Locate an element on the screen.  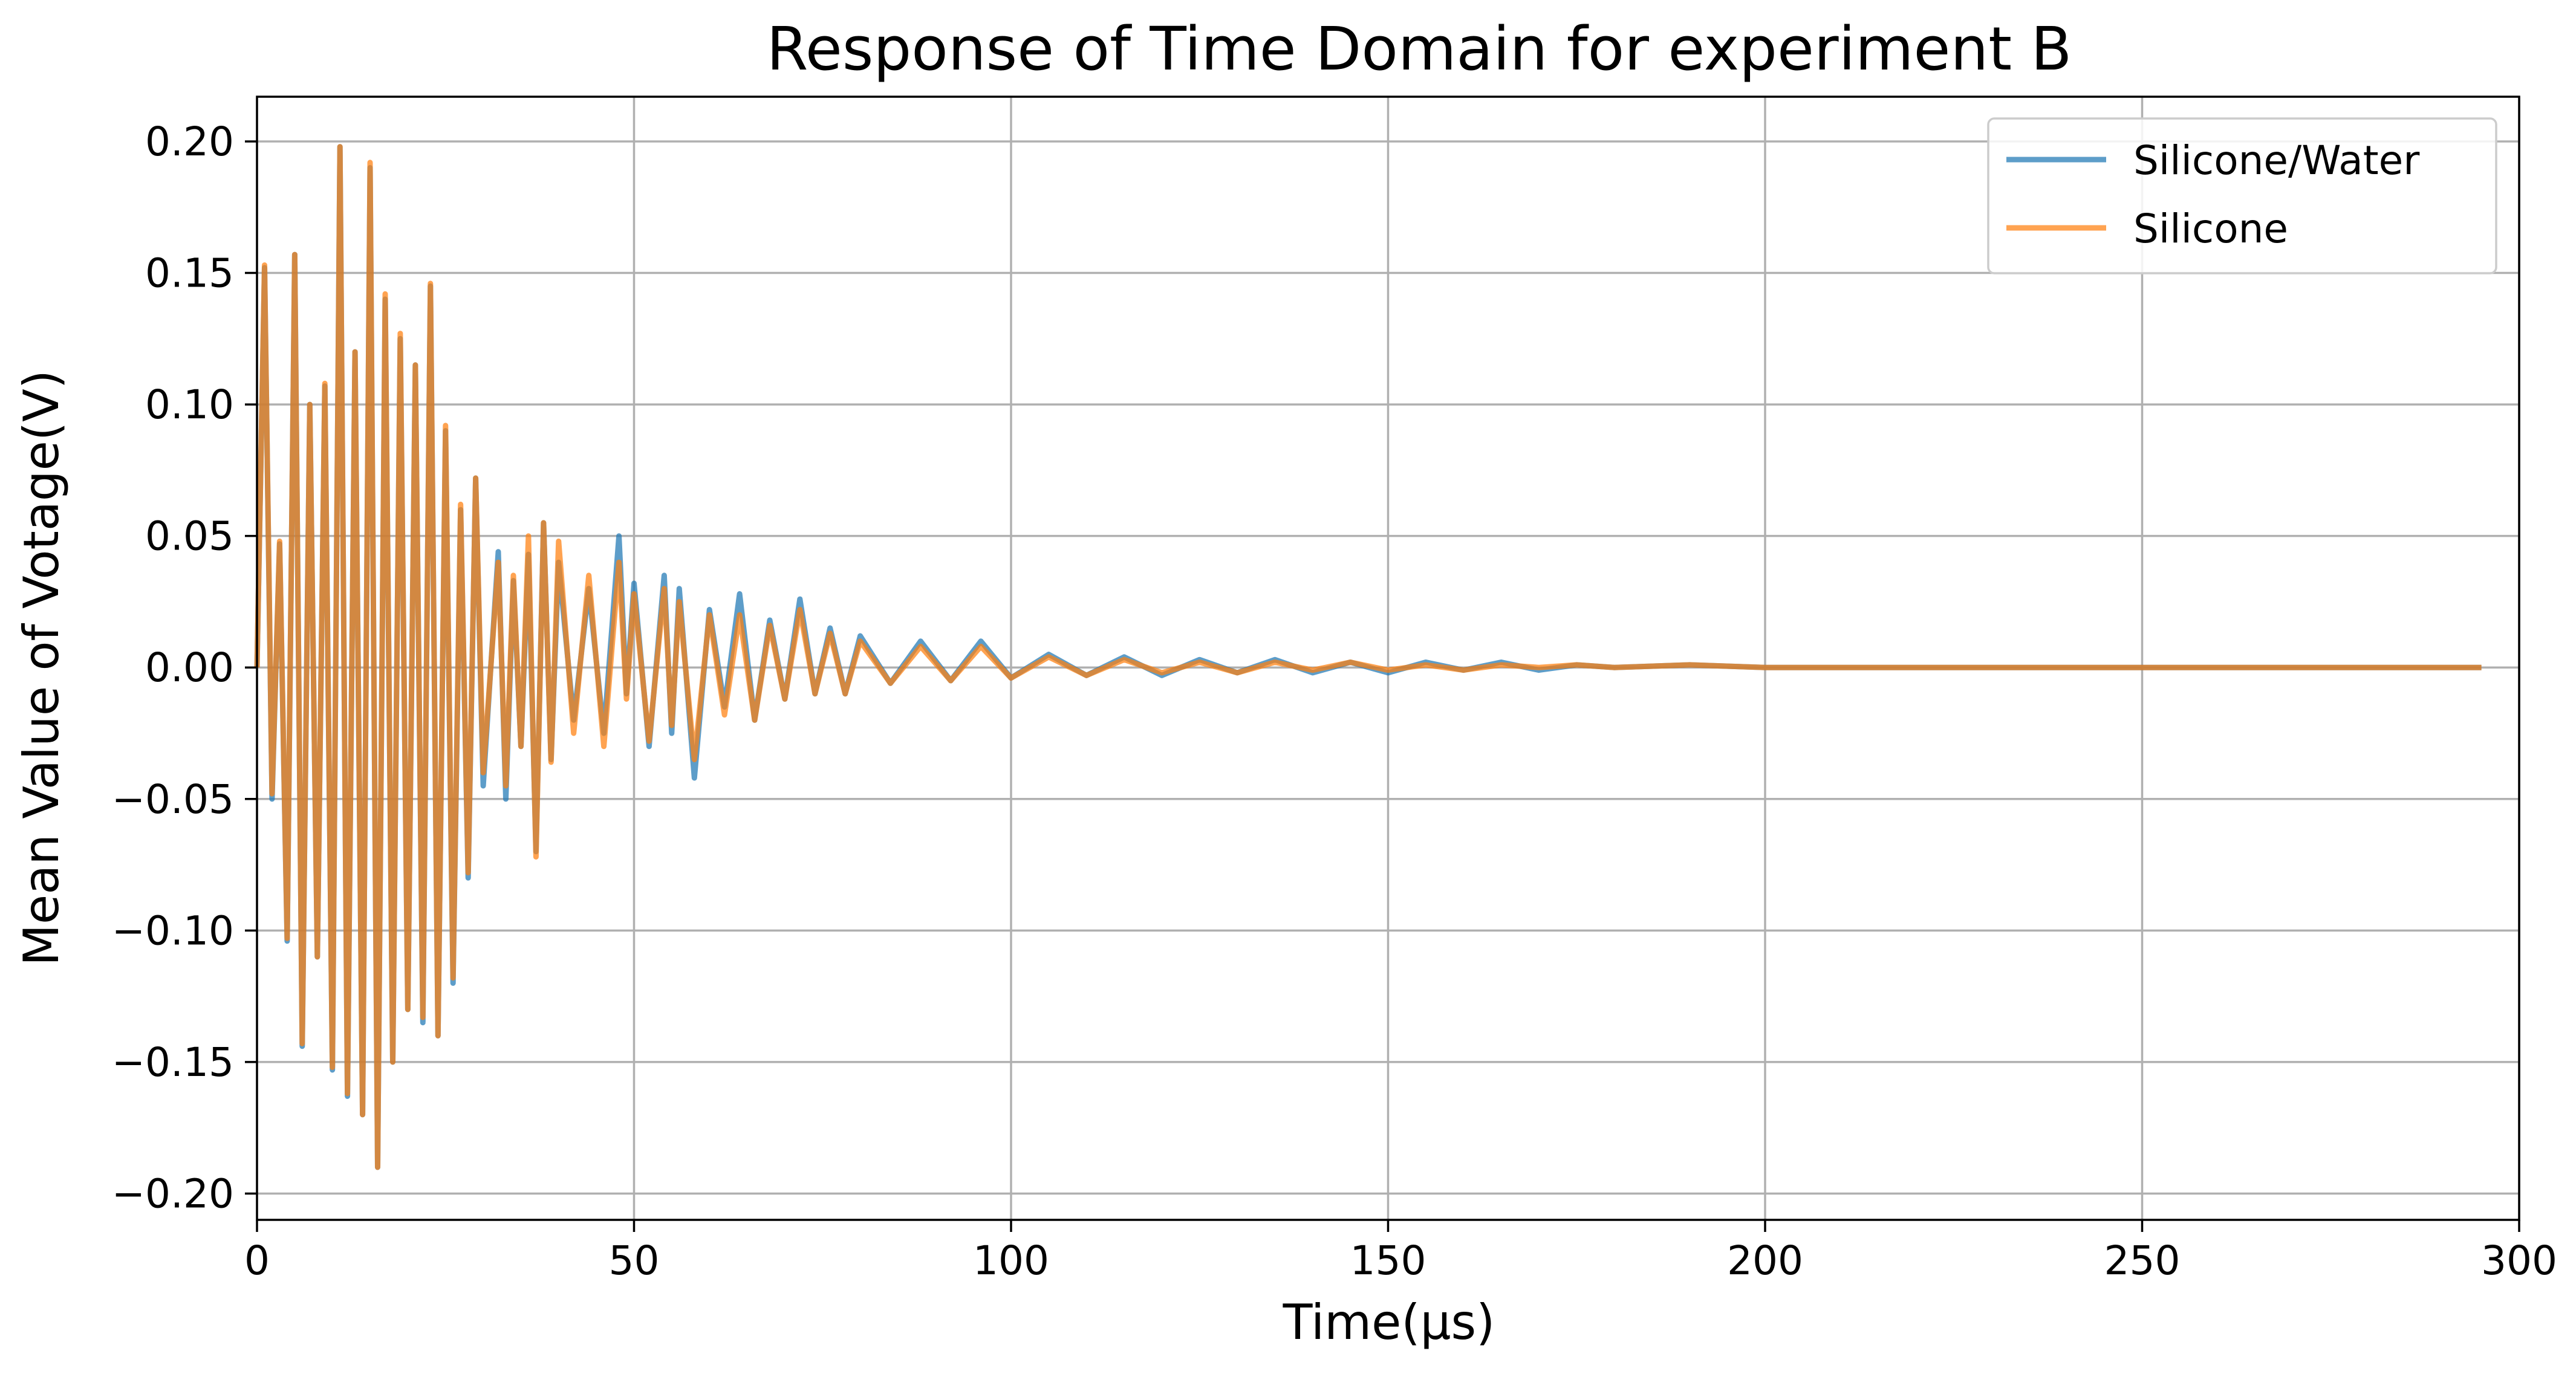
x-axis-label: Time(μs) is located at coordinates (1389, 1322).